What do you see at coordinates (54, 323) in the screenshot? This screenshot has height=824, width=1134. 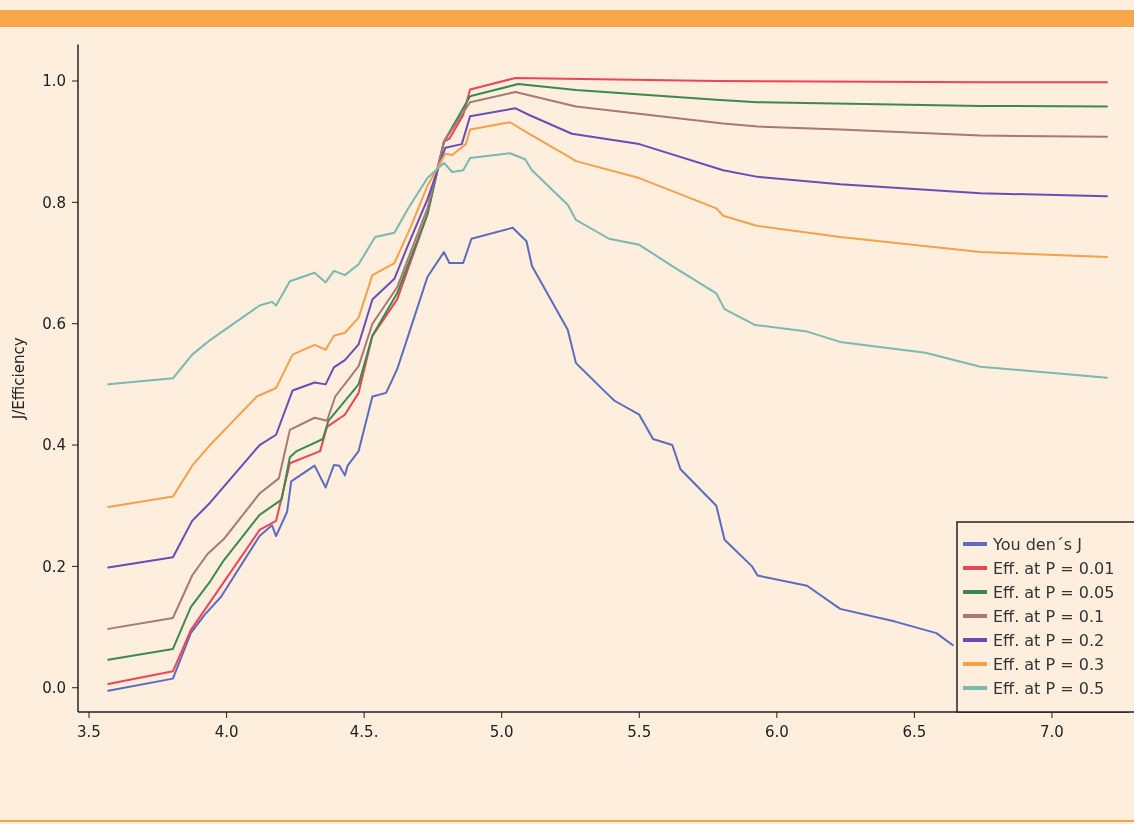 I see `y-tick-label: 0.6` at bounding box center [54, 323].